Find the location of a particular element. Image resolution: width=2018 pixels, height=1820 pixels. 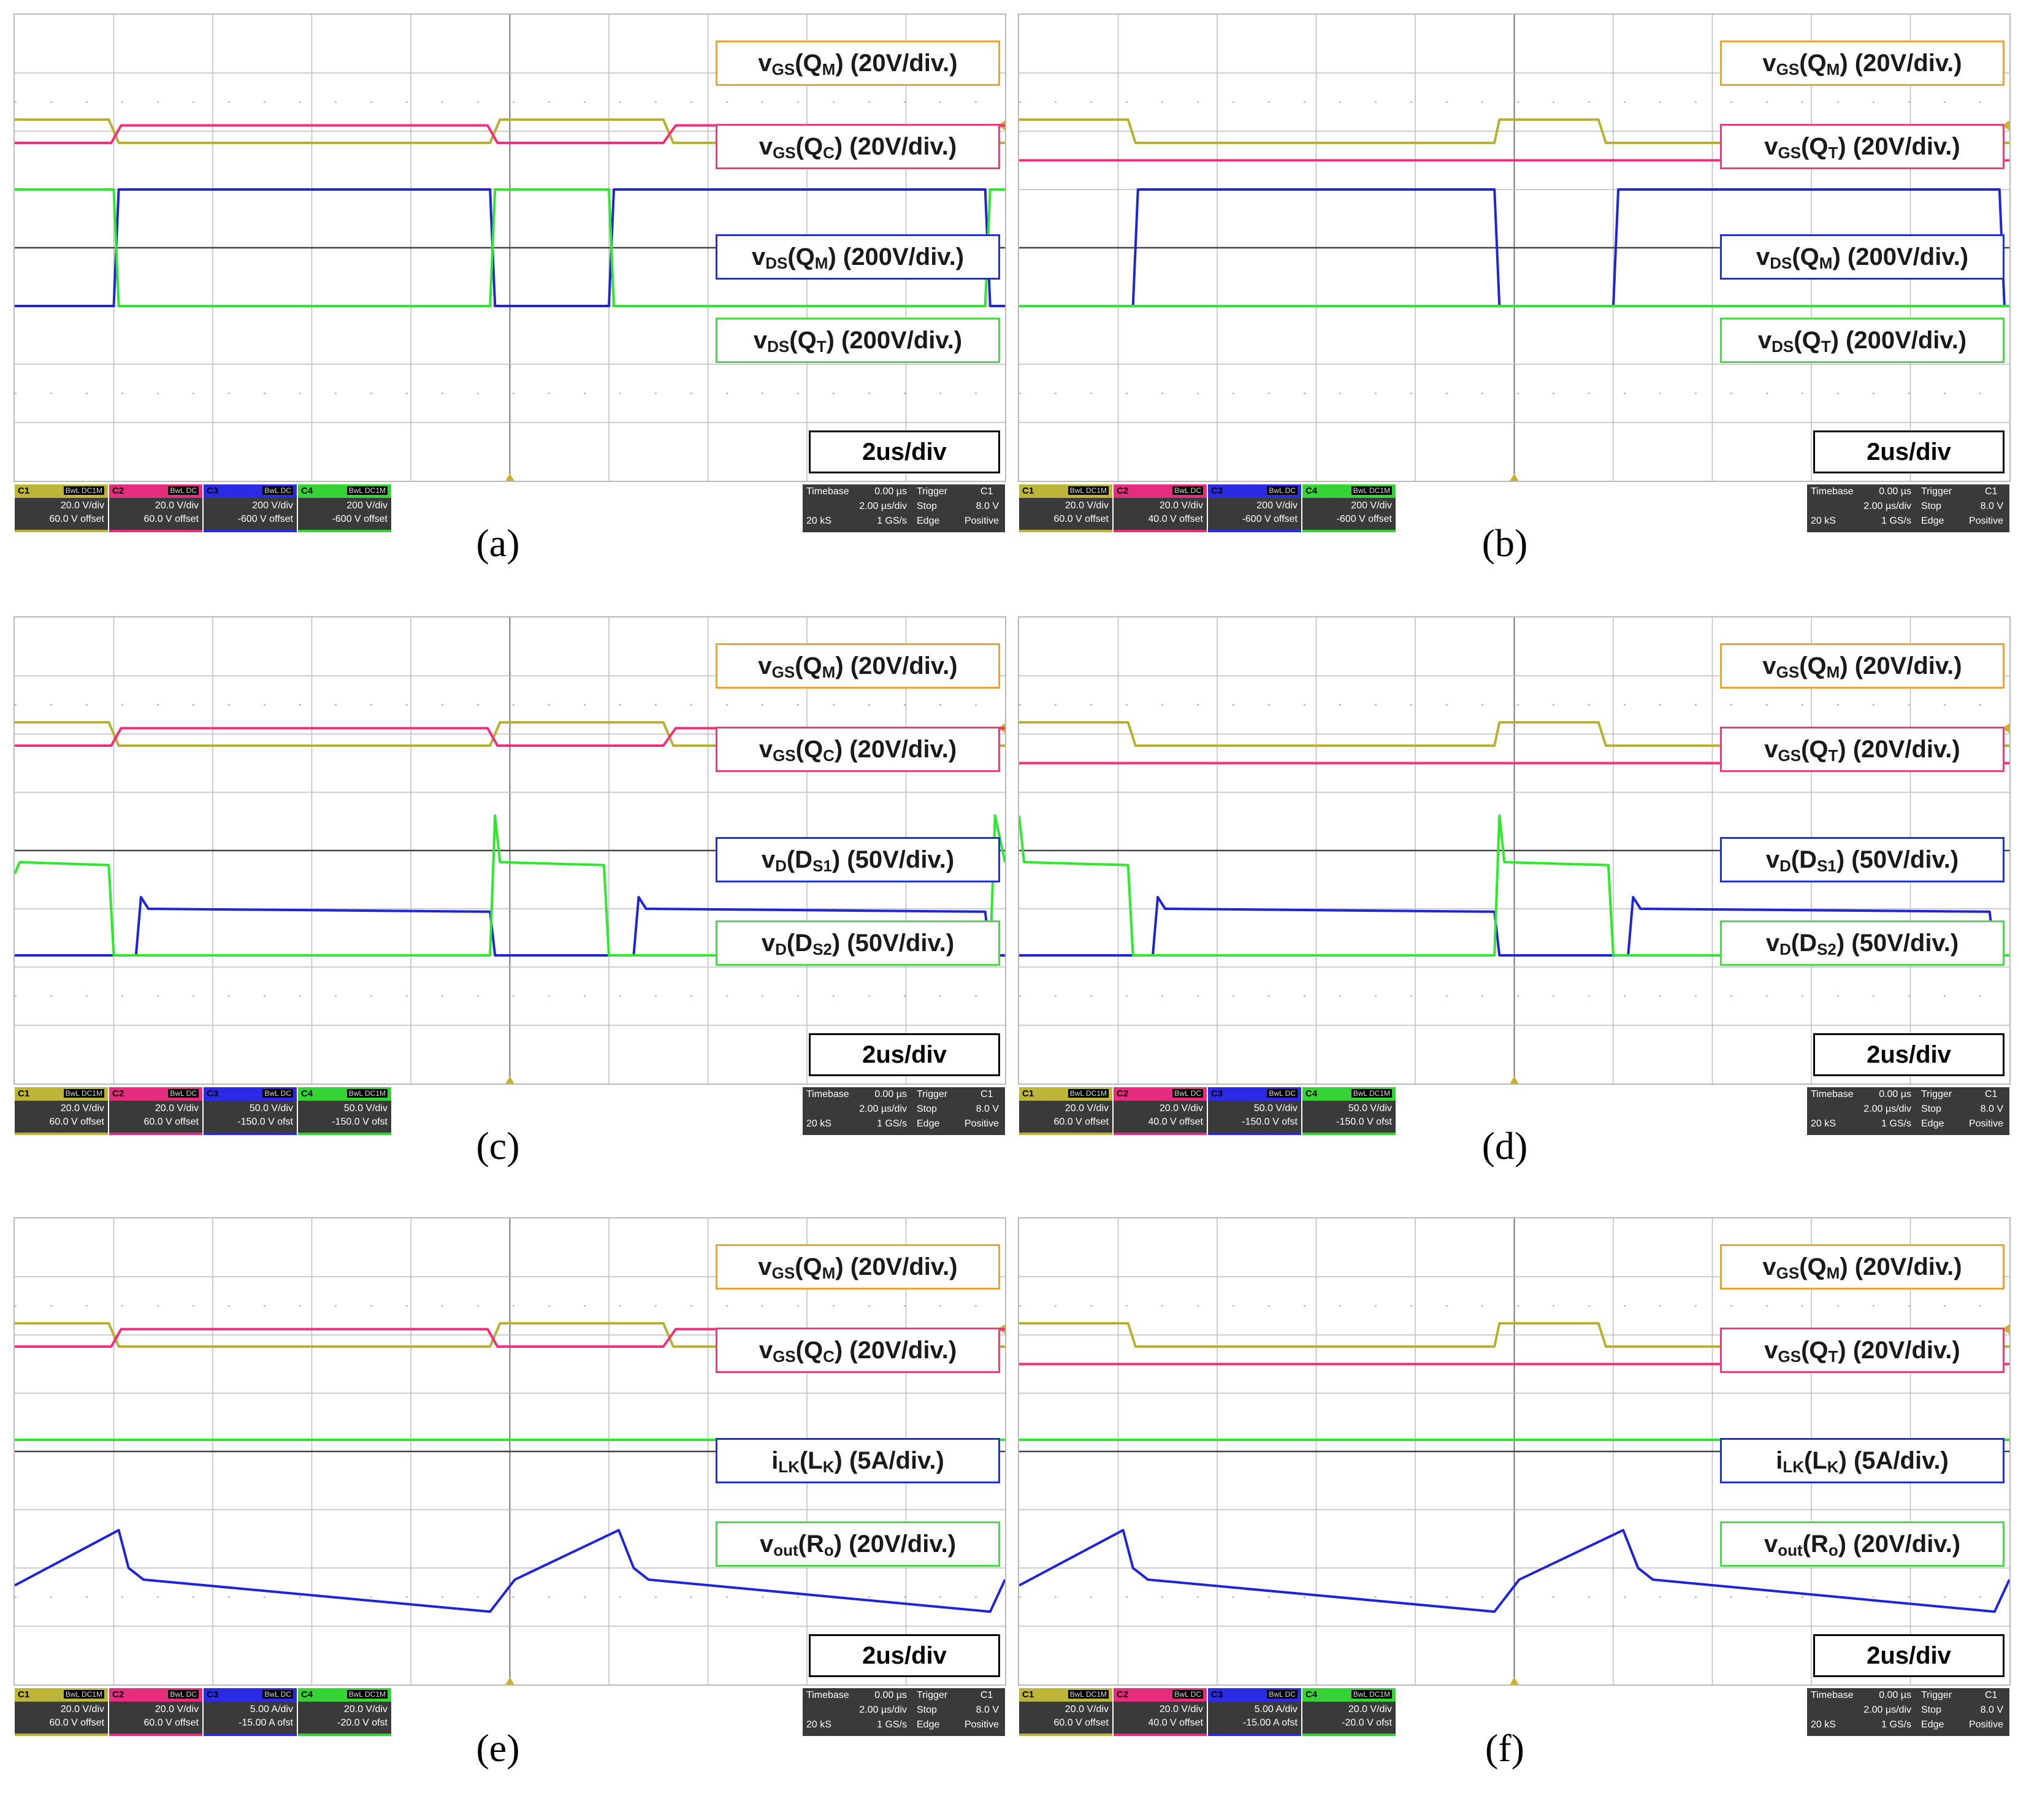

trace-vdds1 is located at coordinates (1514, 926).